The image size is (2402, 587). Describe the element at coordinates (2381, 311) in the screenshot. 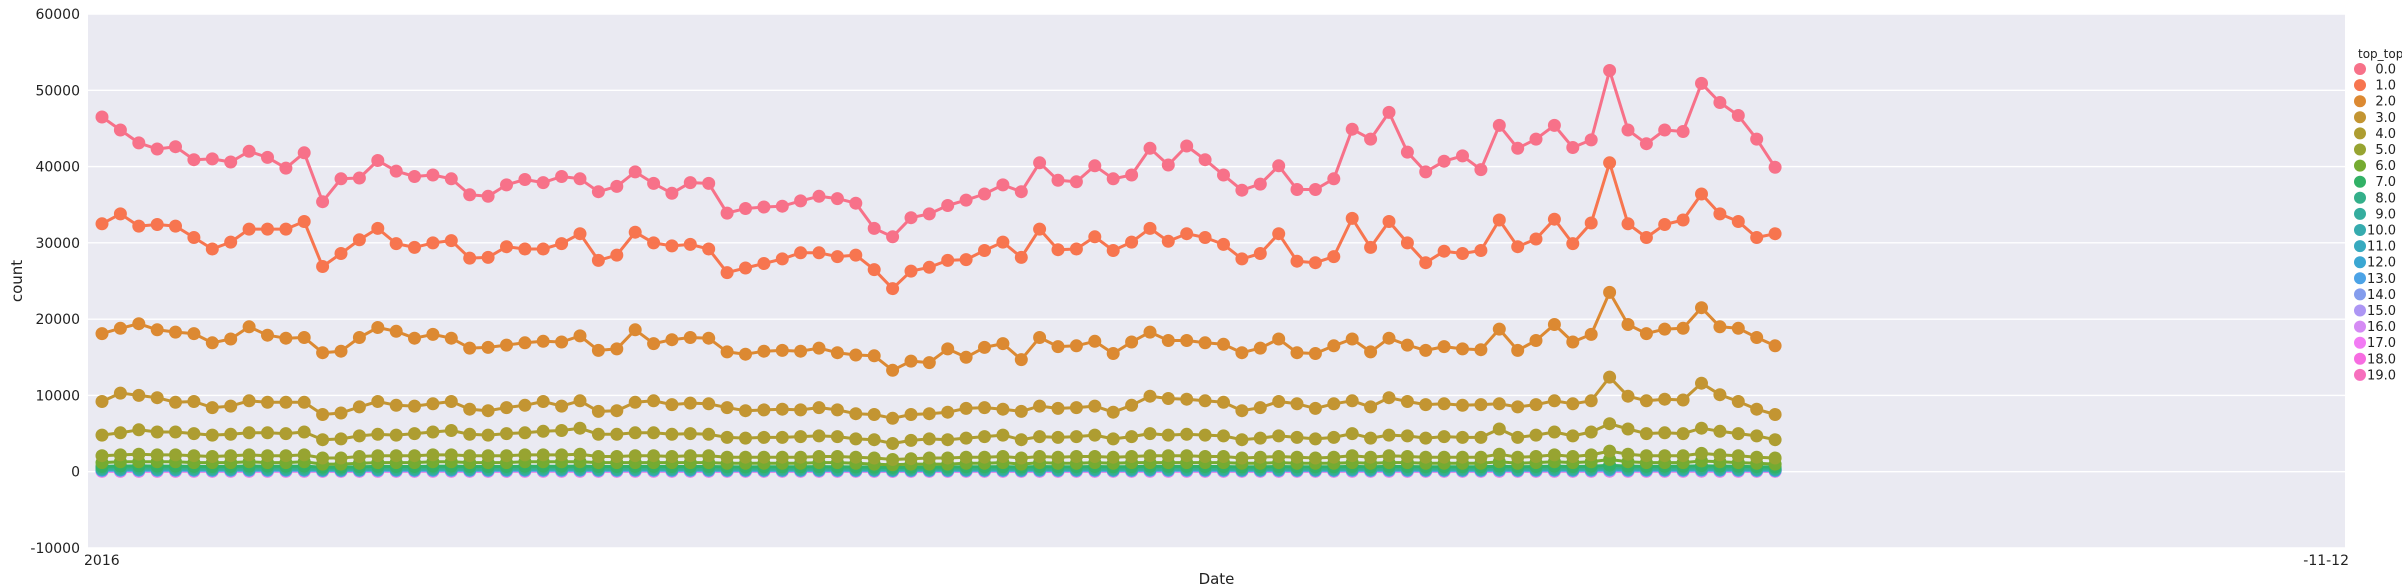

I see `legend-label: 15.0` at that location.